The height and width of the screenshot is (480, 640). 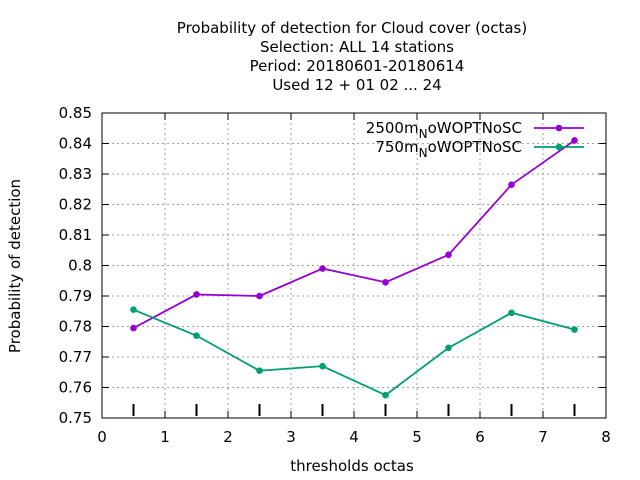 What do you see at coordinates (75, 113) in the screenshot?
I see `y-tick-label: 0.85` at bounding box center [75, 113].